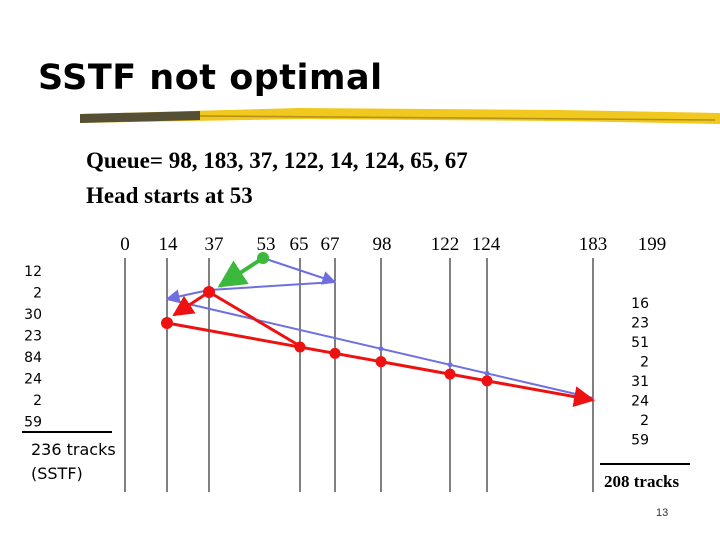  Describe the element at coordinates (644, 421) in the screenshot. I see `right-distance-6: 2` at that location.